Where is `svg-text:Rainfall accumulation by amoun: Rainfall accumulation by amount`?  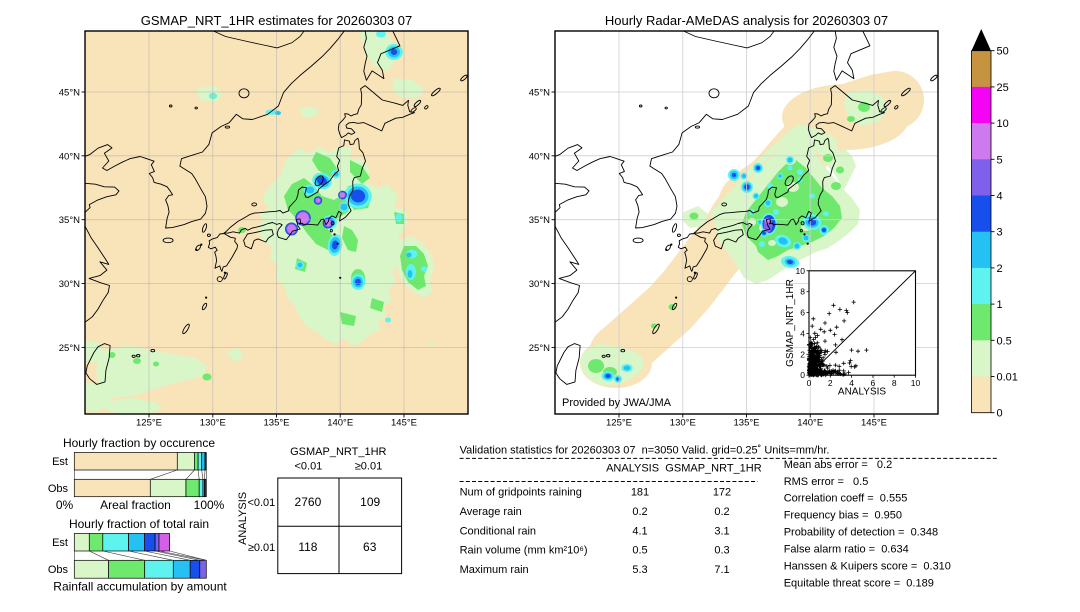 svg-text:Rainfall accumulation by amoun: Rainfall accumulation by amount is located at coordinates (140, 587).